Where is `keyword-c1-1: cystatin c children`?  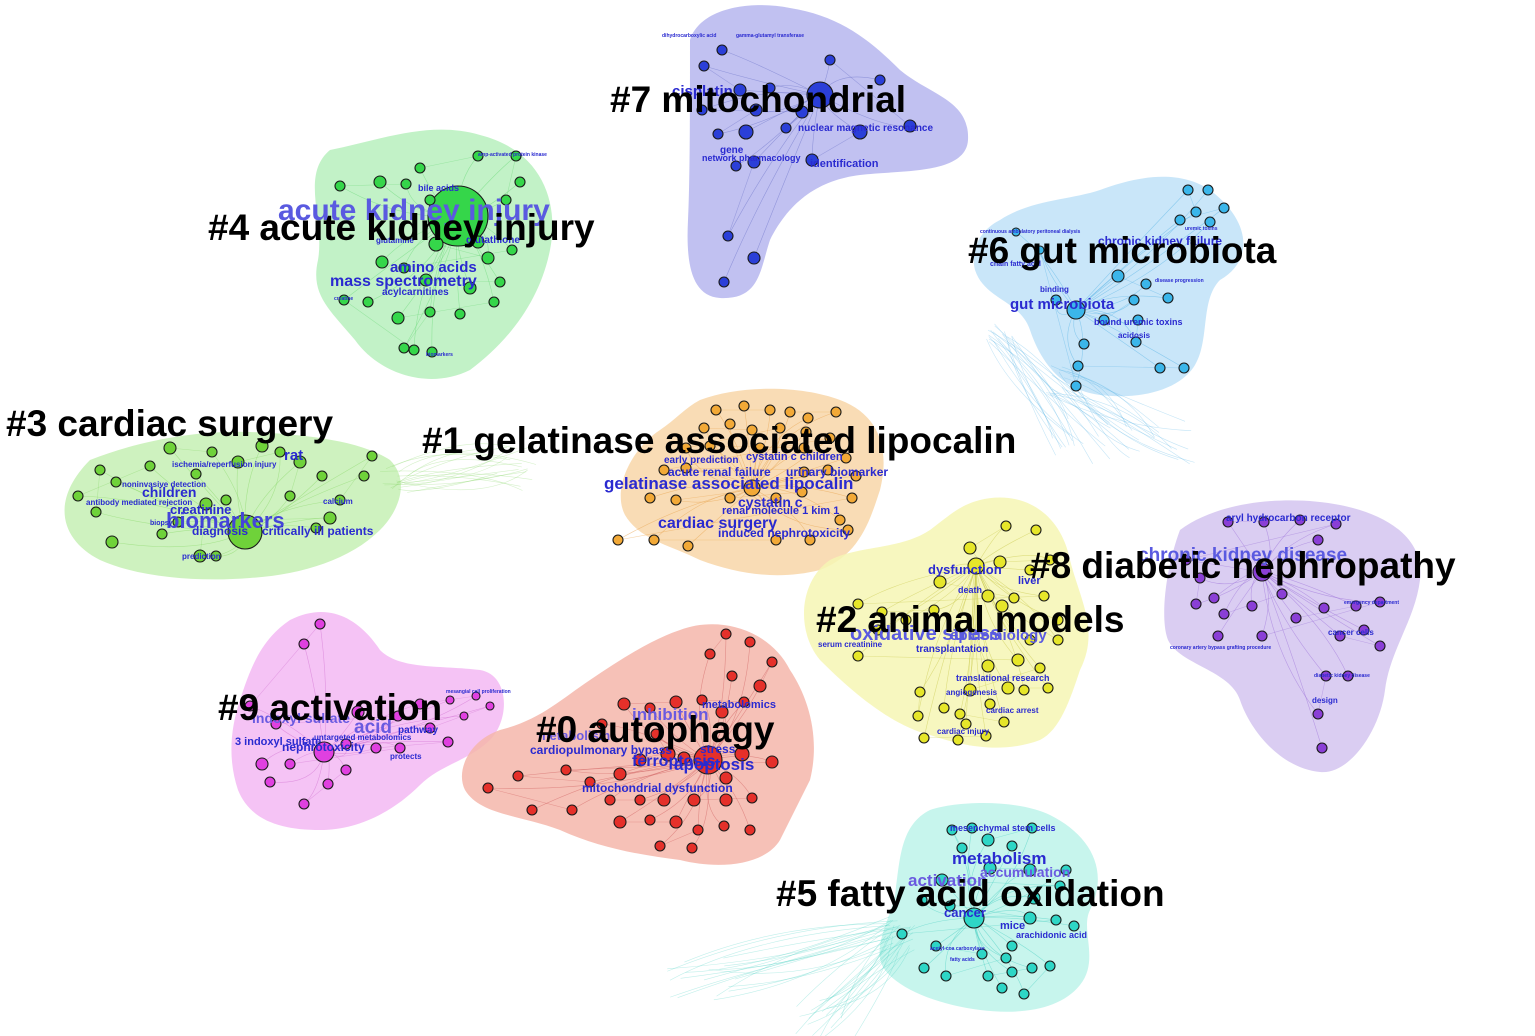 keyword-c1-1: cystatin c children is located at coordinates (794, 457).